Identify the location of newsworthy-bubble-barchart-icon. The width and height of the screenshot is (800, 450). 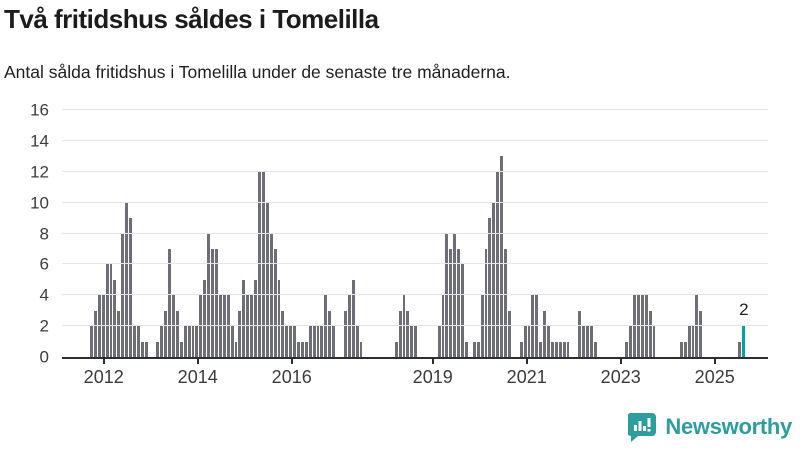
(642, 427).